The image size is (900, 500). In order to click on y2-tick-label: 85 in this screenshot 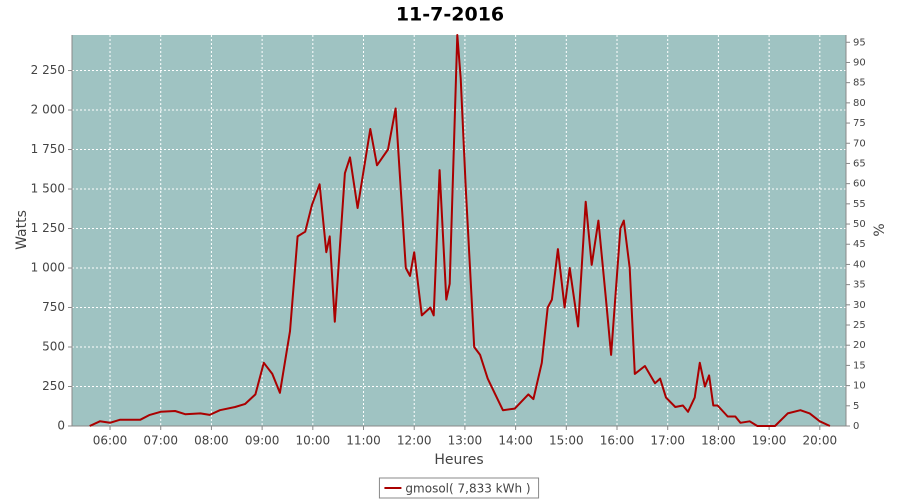, I will do `click(859, 83)`.